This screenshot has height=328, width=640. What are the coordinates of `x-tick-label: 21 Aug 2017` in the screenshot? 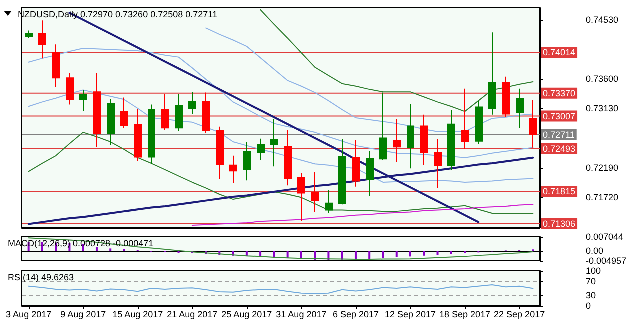 It's located at (192, 315).